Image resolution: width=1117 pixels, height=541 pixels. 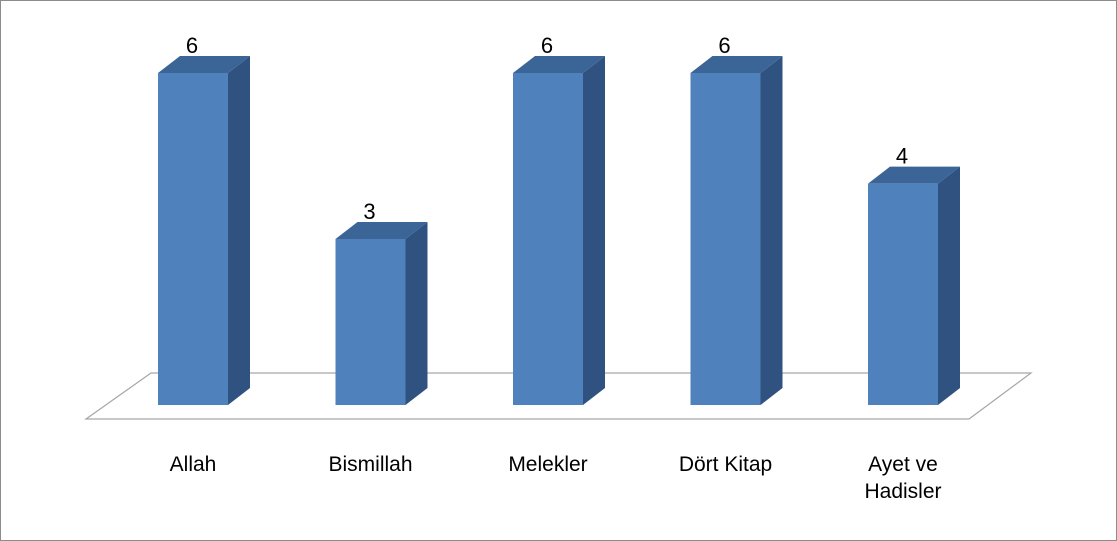 I want to click on tick-label-allah: Allah, so click(x=193, y=464).